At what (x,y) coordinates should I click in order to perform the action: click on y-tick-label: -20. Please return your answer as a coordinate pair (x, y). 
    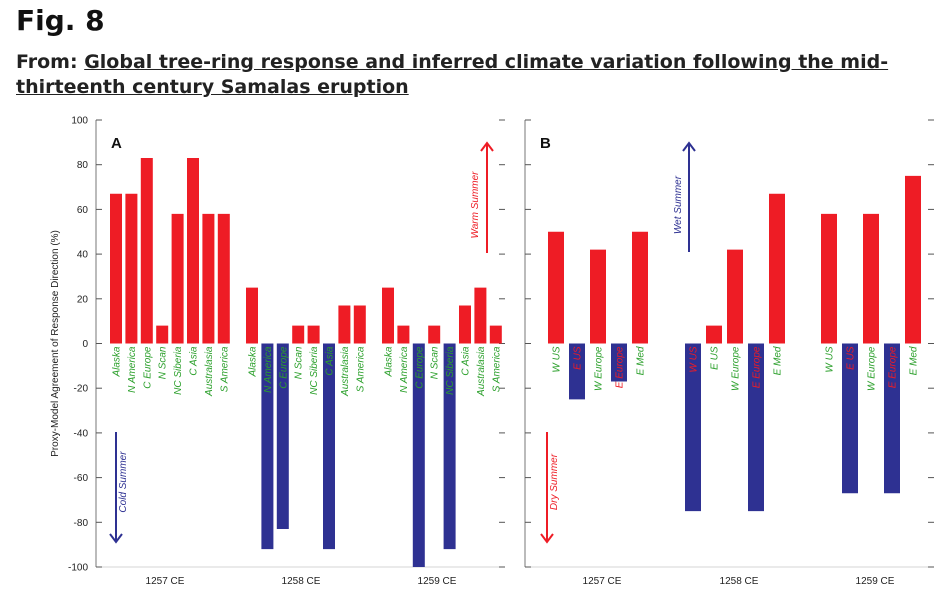
    Looking at the image, I should click on (81, 389).